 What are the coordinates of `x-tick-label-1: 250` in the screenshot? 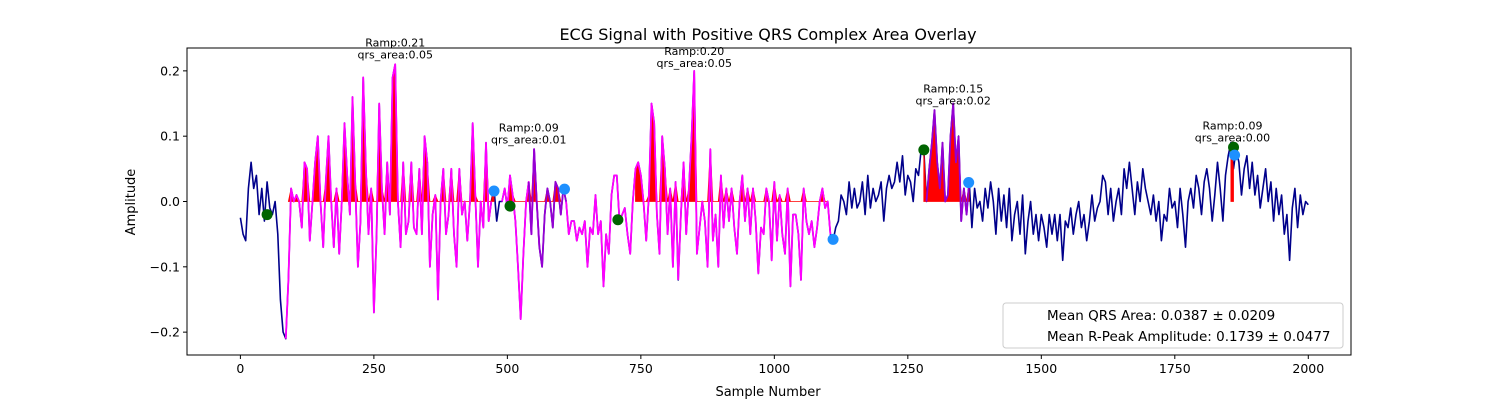 It's located at (374, 368).